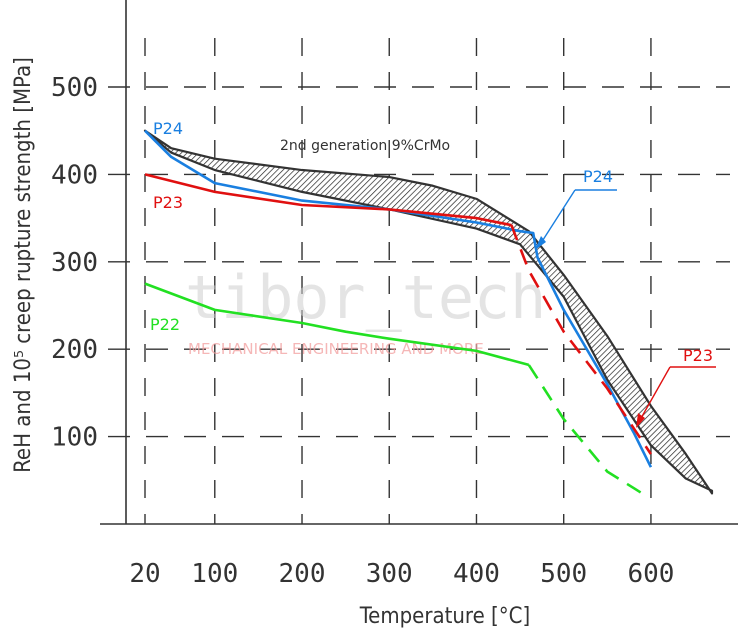  I want to click on x-tick-500: 500, so click(563, 574).